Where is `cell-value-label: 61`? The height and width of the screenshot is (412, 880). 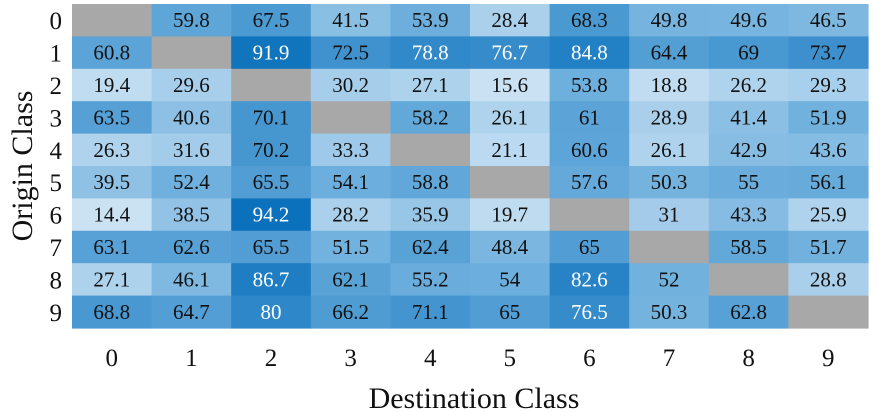
cell-value-label: 61 is located at coordinates (589, 117).